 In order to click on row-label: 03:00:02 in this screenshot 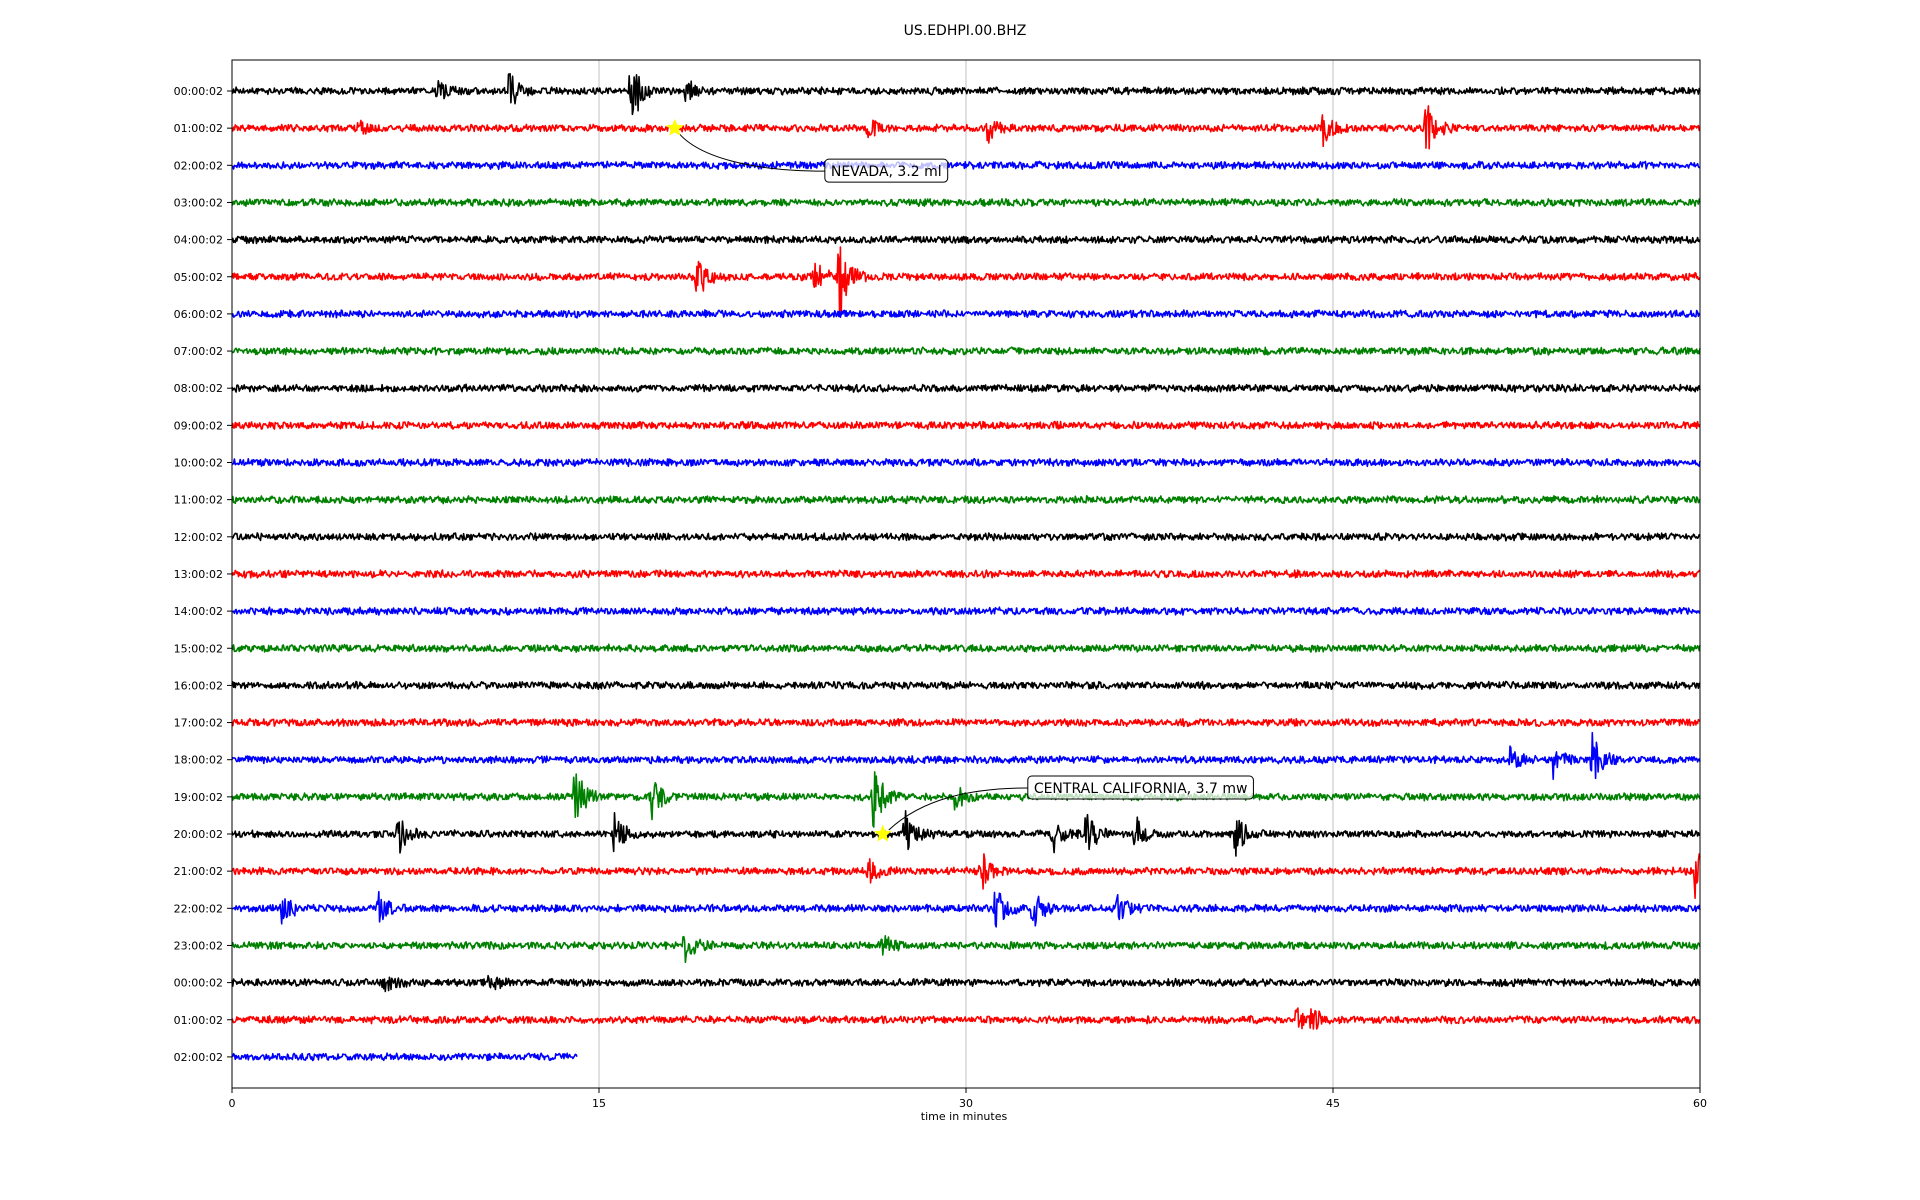, I will do `click(198, 202)`.